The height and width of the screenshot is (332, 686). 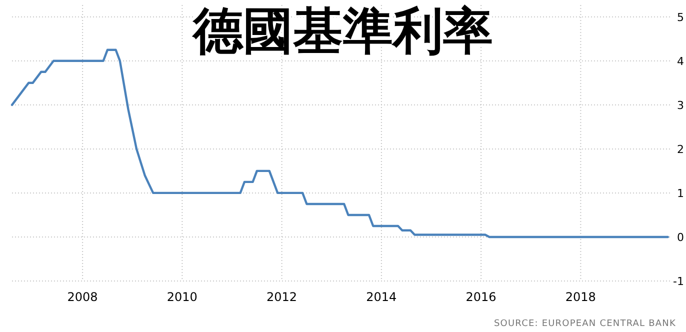 I want to click on y-tick-label: 2, so click(x=680, y=149).